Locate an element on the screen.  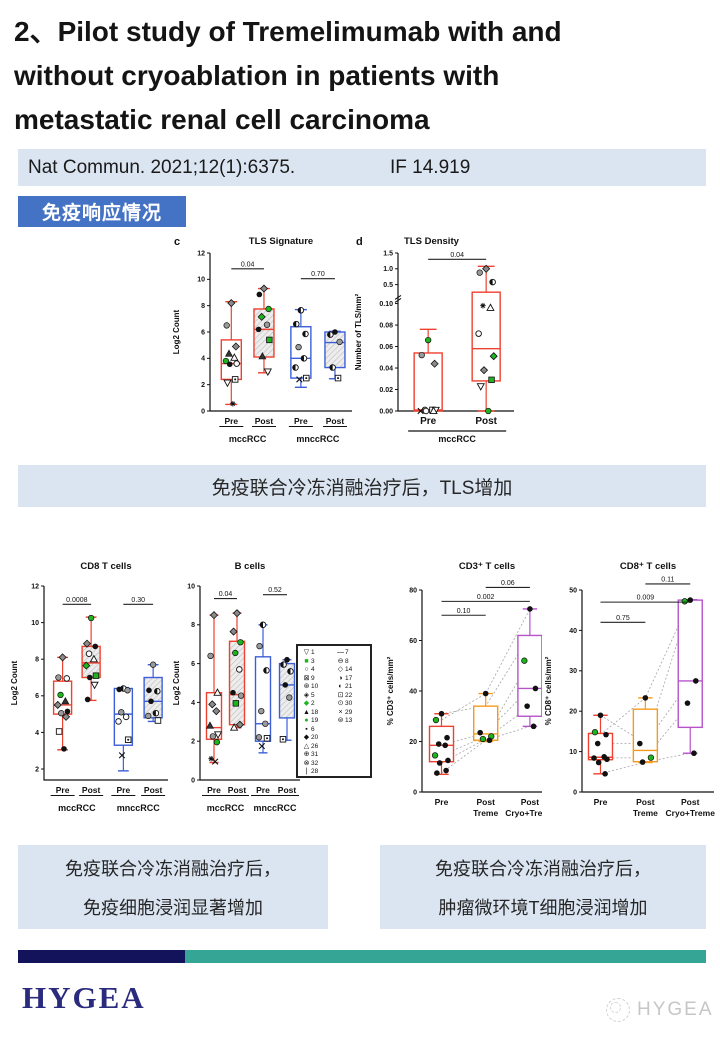
legend-entry: ○ 4 is located at coordinates (309, 669).